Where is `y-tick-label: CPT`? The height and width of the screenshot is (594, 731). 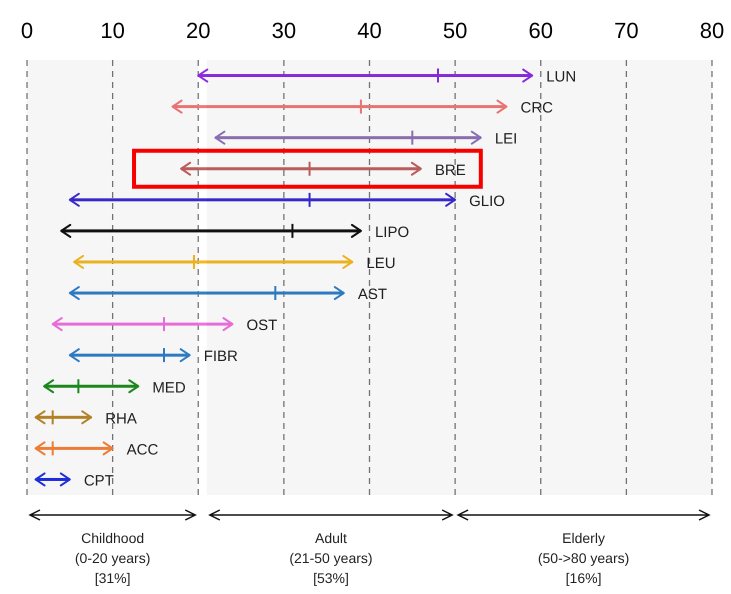
y-tick-label: CPT is located at coordinates (99, 481).